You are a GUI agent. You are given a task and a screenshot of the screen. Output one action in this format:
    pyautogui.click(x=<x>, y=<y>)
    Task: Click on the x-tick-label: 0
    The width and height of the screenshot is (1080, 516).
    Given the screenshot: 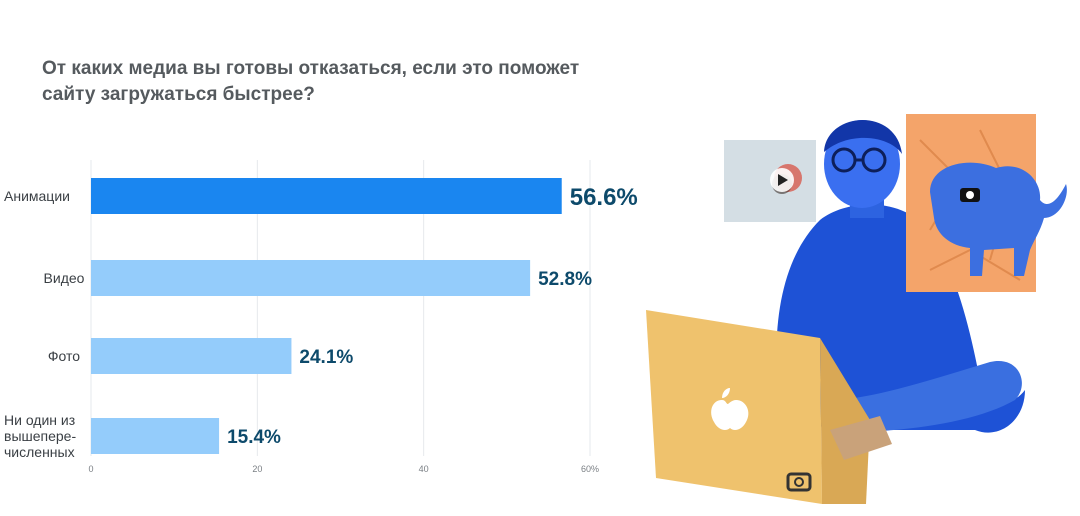 What is the action you would take?
    pyautogui.click(x=90, y=469)
    